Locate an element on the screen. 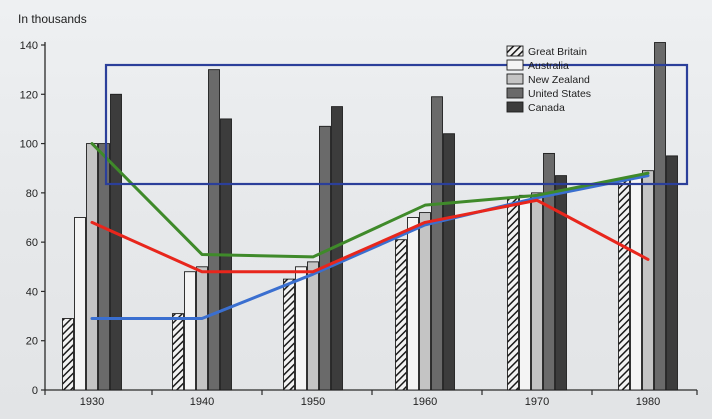 Image resolution: width=712 pixels, height=419 pixels. legend-label-new-zealand: New Zealand is located at coordinates (559, 80).